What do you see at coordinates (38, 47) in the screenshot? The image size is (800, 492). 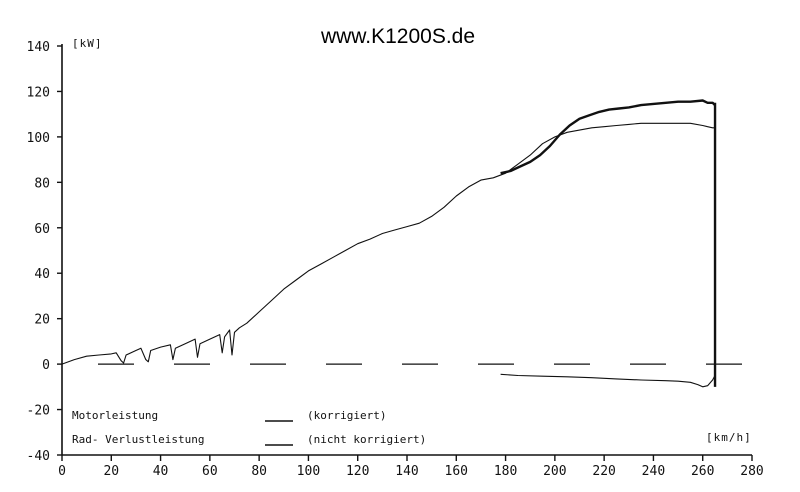 I see `y-tick-label: 140` at bounding box center [38, 47].